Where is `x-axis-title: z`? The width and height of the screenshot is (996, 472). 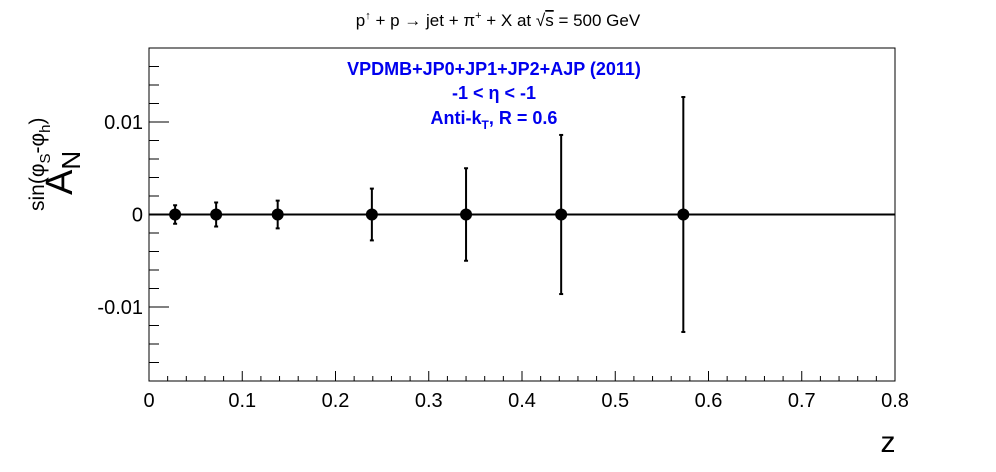
x-axis-title: z is located at coordinates (888, 442).